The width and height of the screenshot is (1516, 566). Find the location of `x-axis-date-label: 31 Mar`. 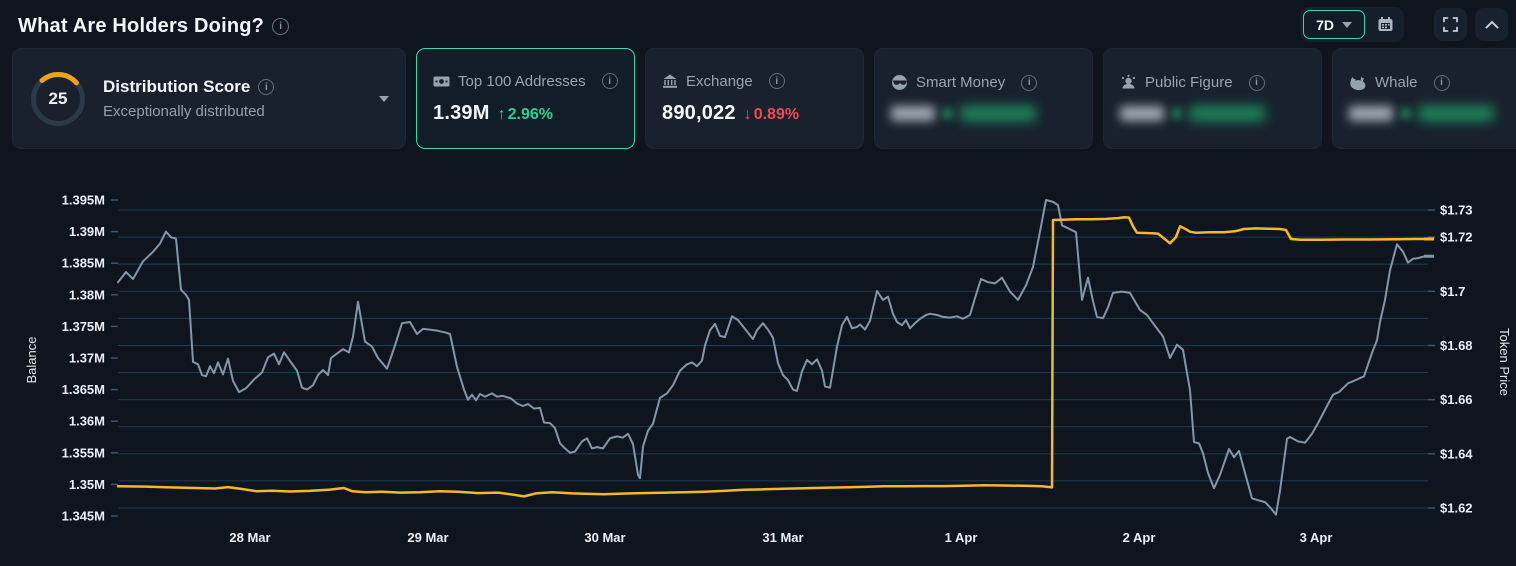

x-axis-date-label: 31 Mar is located at coordinates (782, 537).